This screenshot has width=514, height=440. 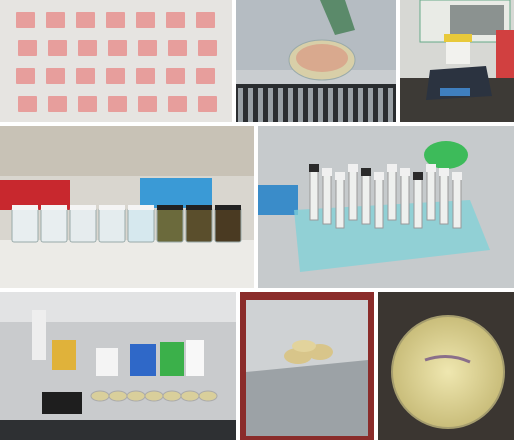 I want to click on bench, so click(x=127, y=264).